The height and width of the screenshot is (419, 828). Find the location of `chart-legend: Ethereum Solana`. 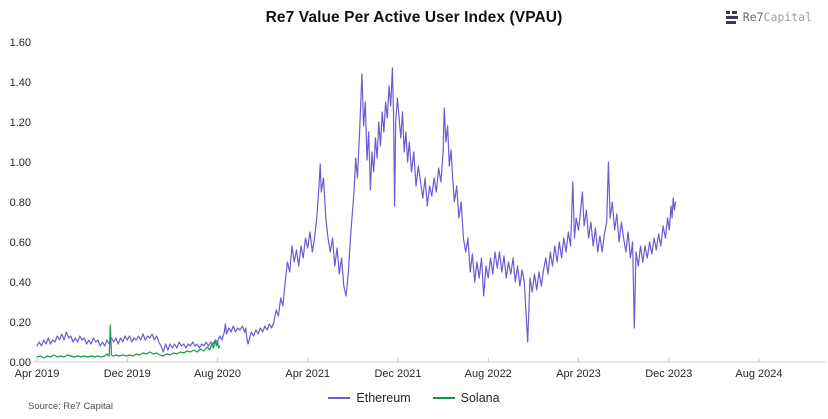

chart-legend: Ethereum Solana is located at coordinates (414, 398).